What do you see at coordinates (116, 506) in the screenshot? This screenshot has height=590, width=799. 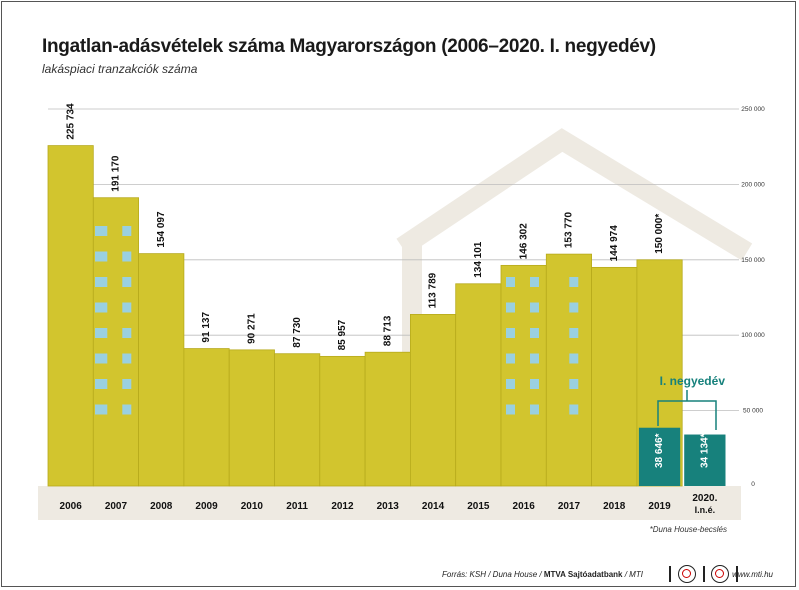 I see `x-tick-label: 2007` at bounding box center [116, 506].